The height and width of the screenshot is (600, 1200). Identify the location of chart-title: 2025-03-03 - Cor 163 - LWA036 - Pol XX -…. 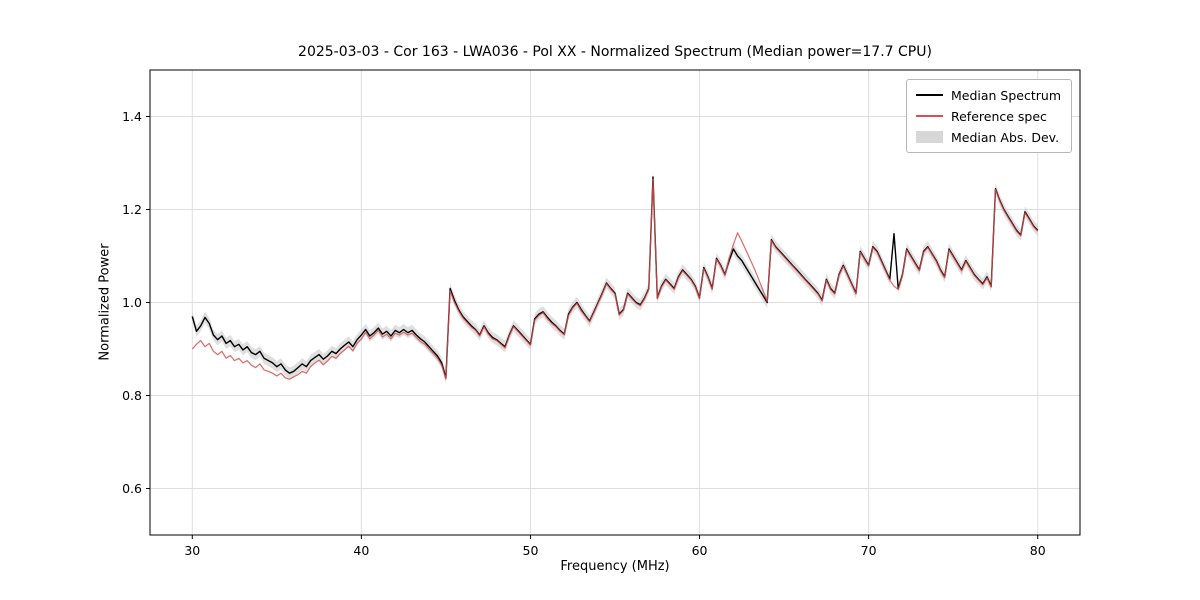
(615, 52).